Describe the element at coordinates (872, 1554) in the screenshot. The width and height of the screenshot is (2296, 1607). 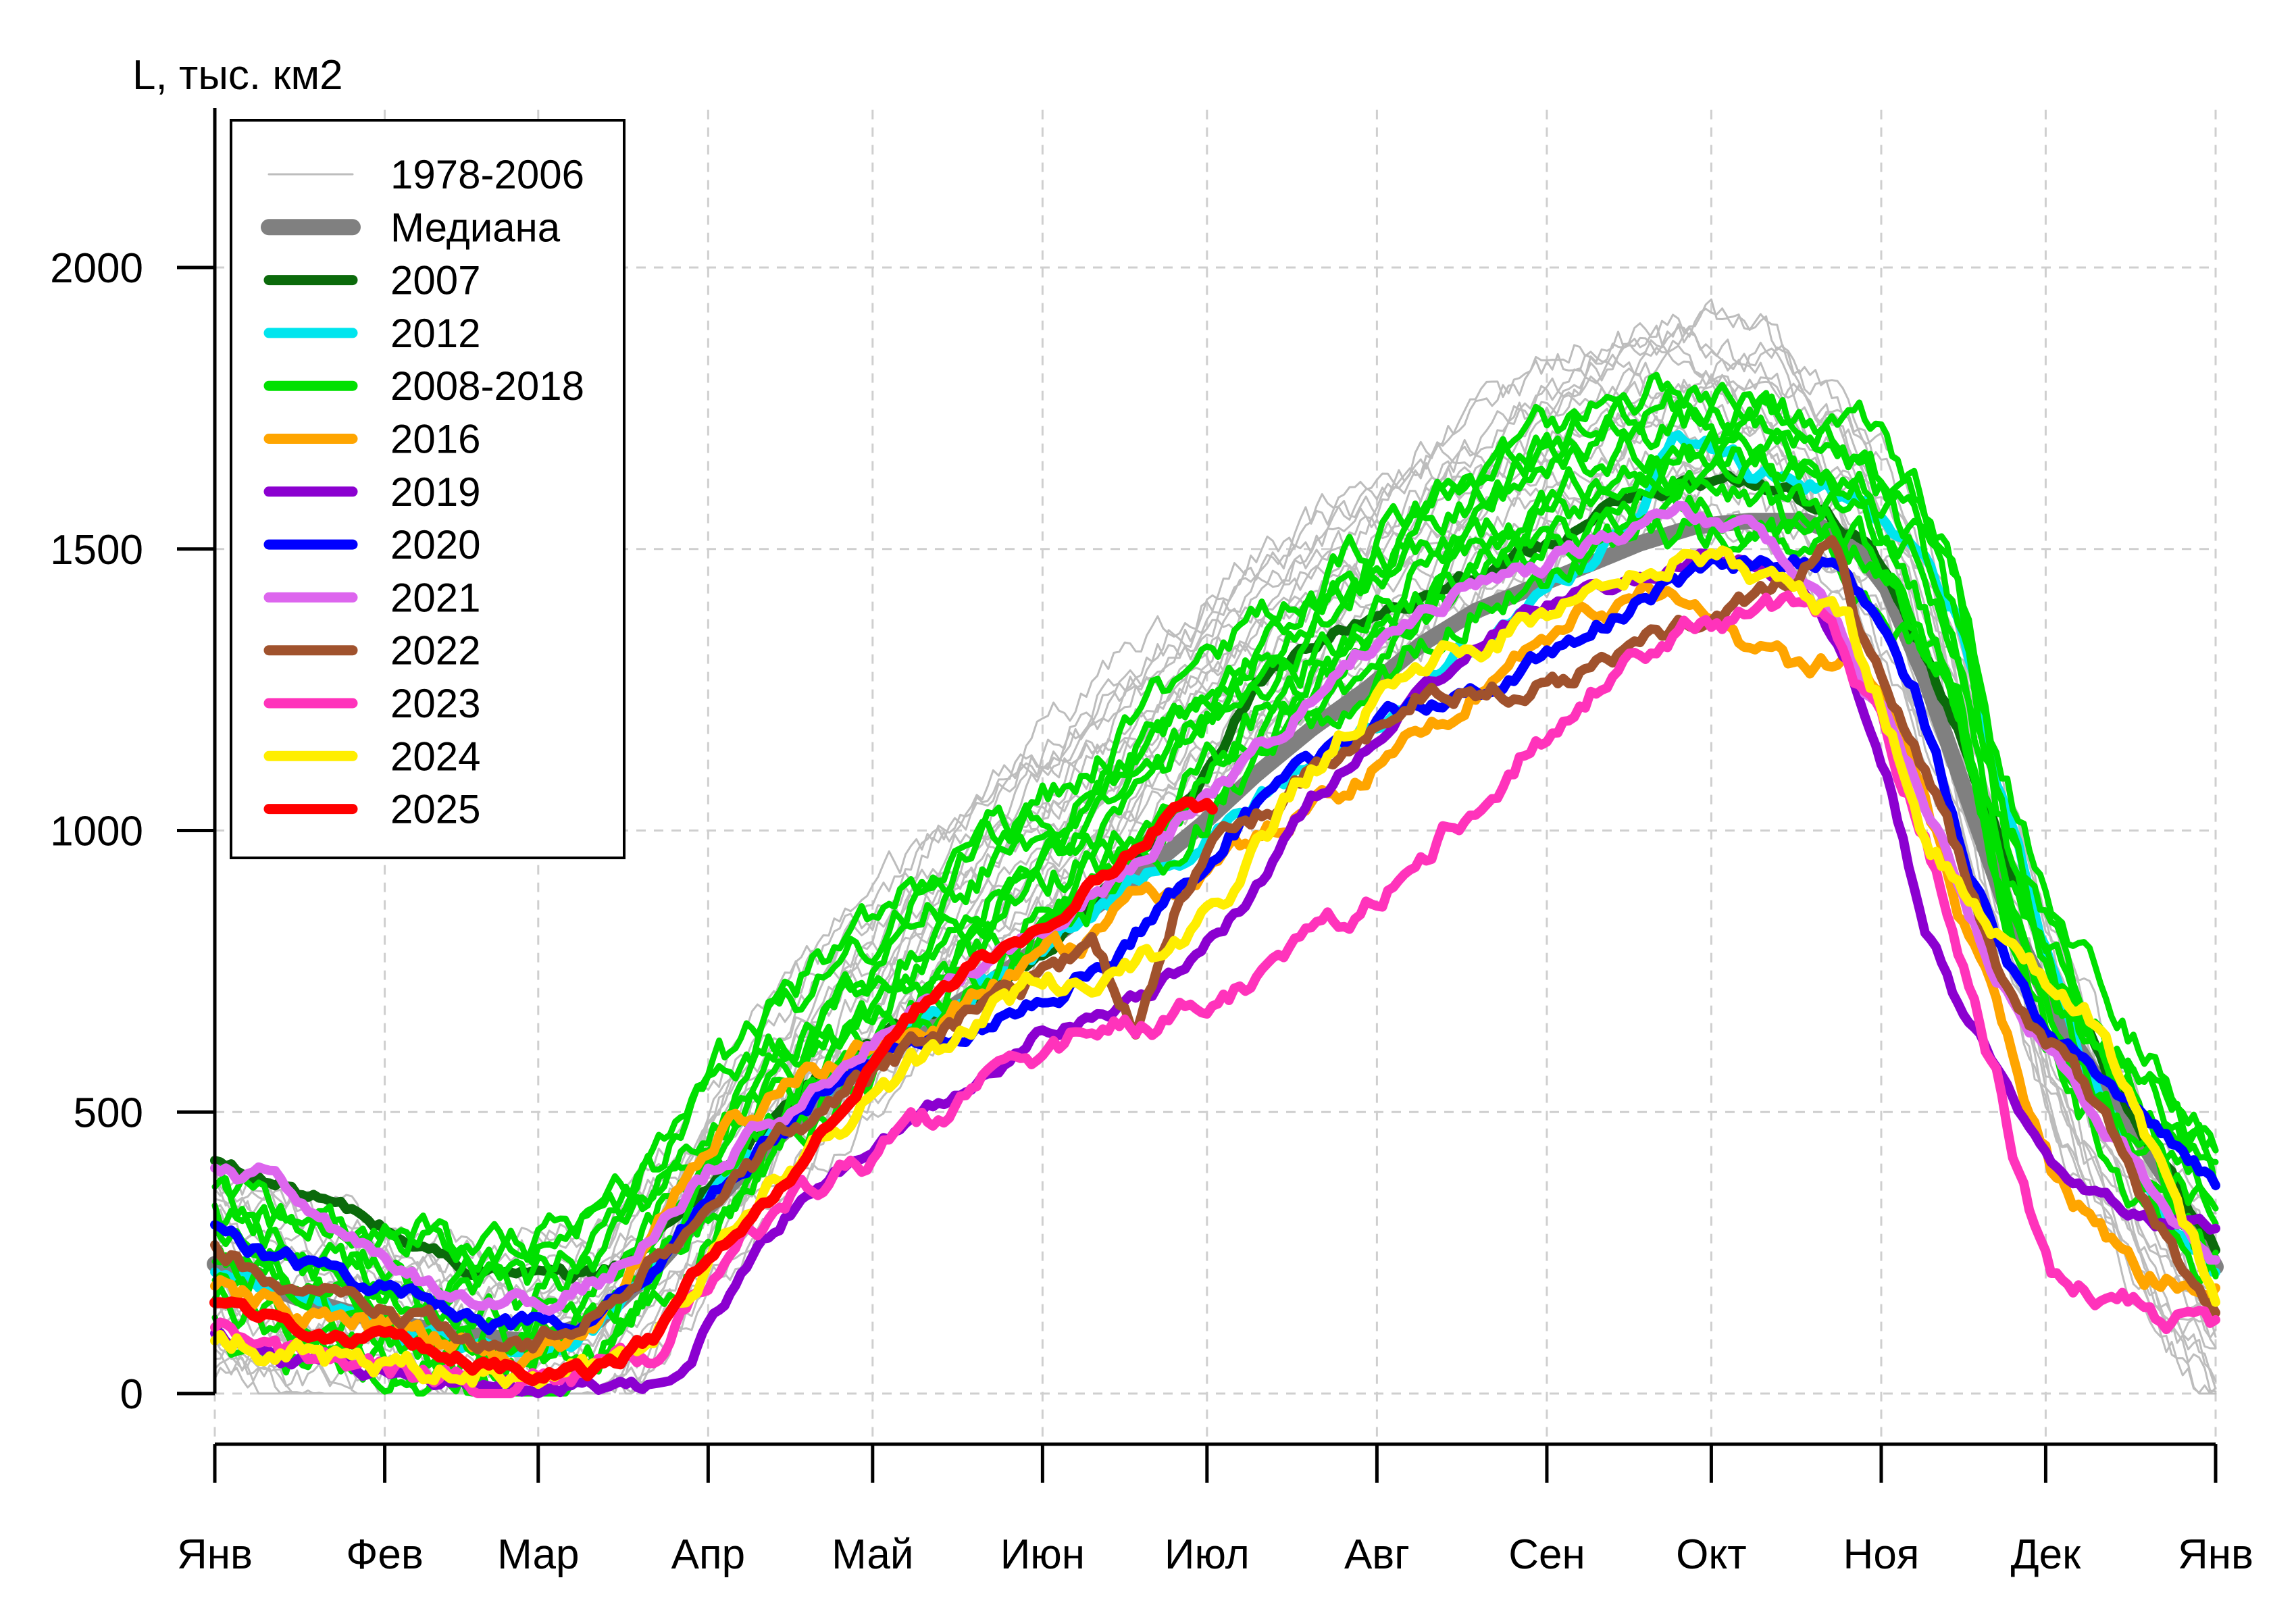
I see `x-tick-label: Май` at that location.